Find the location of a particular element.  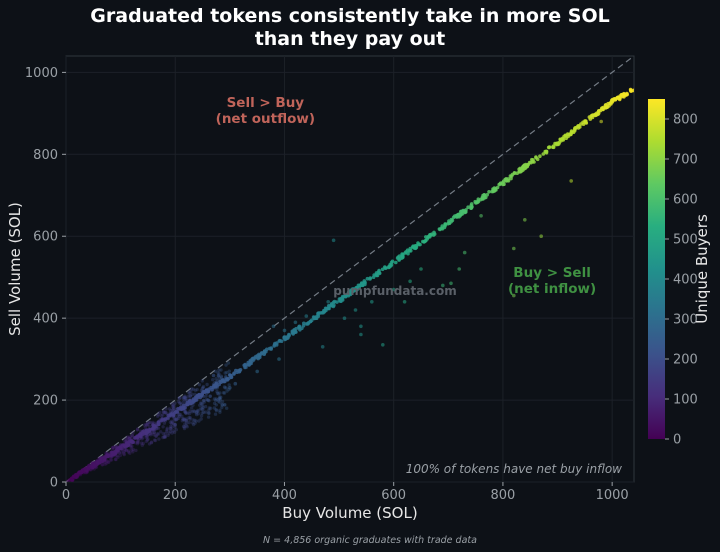

colorbar-tick-label: 0 is located at coordinates (677, 440).